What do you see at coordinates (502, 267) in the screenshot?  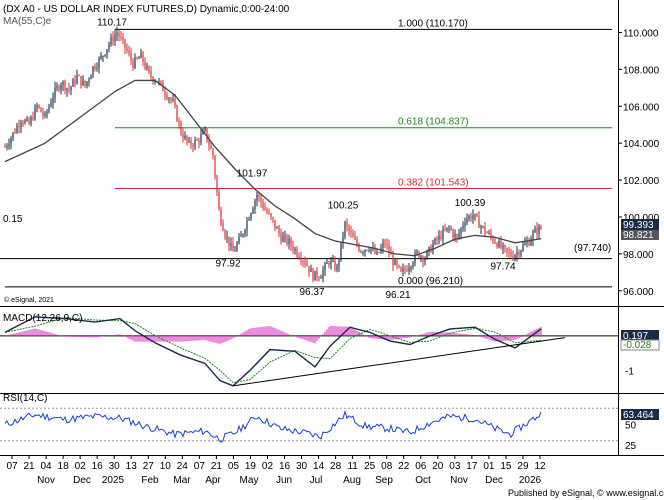 I see `price-annotation: 97.74` at bounding box center [502, 267].